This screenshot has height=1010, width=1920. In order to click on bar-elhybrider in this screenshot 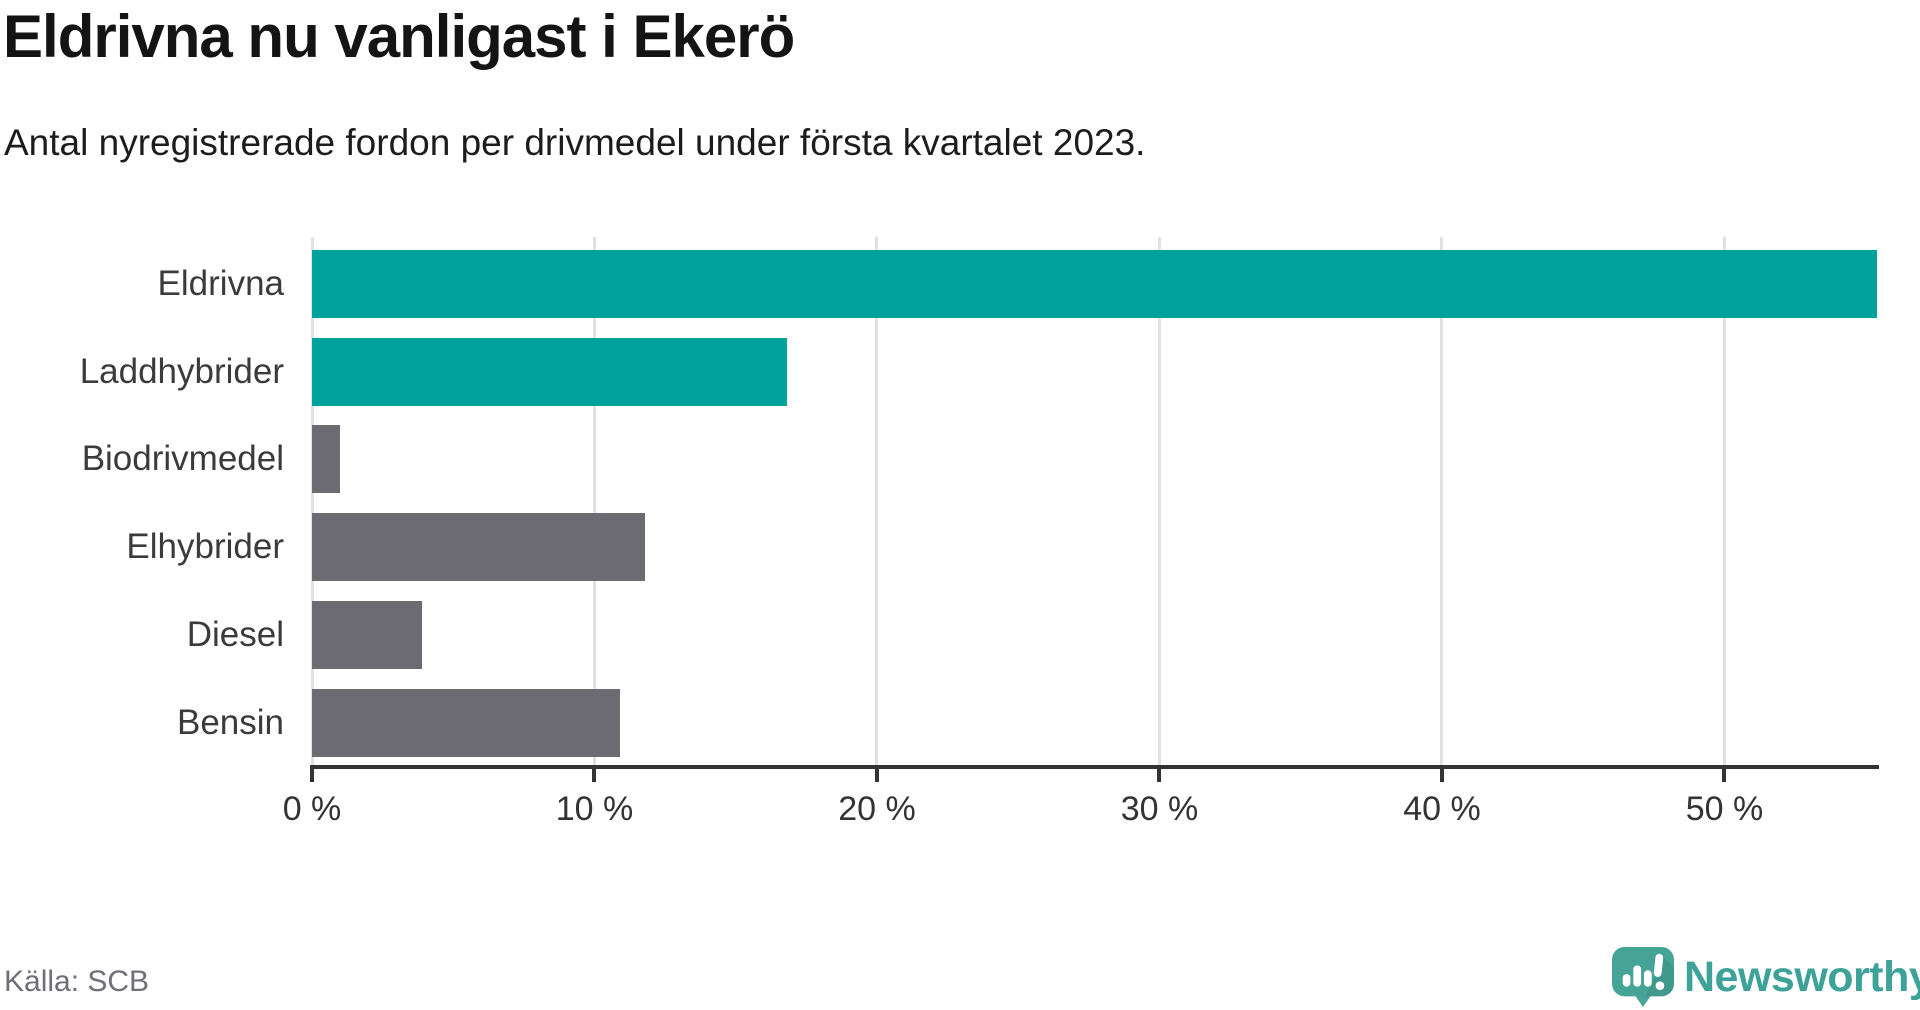, I will do `click(479, 547)`.